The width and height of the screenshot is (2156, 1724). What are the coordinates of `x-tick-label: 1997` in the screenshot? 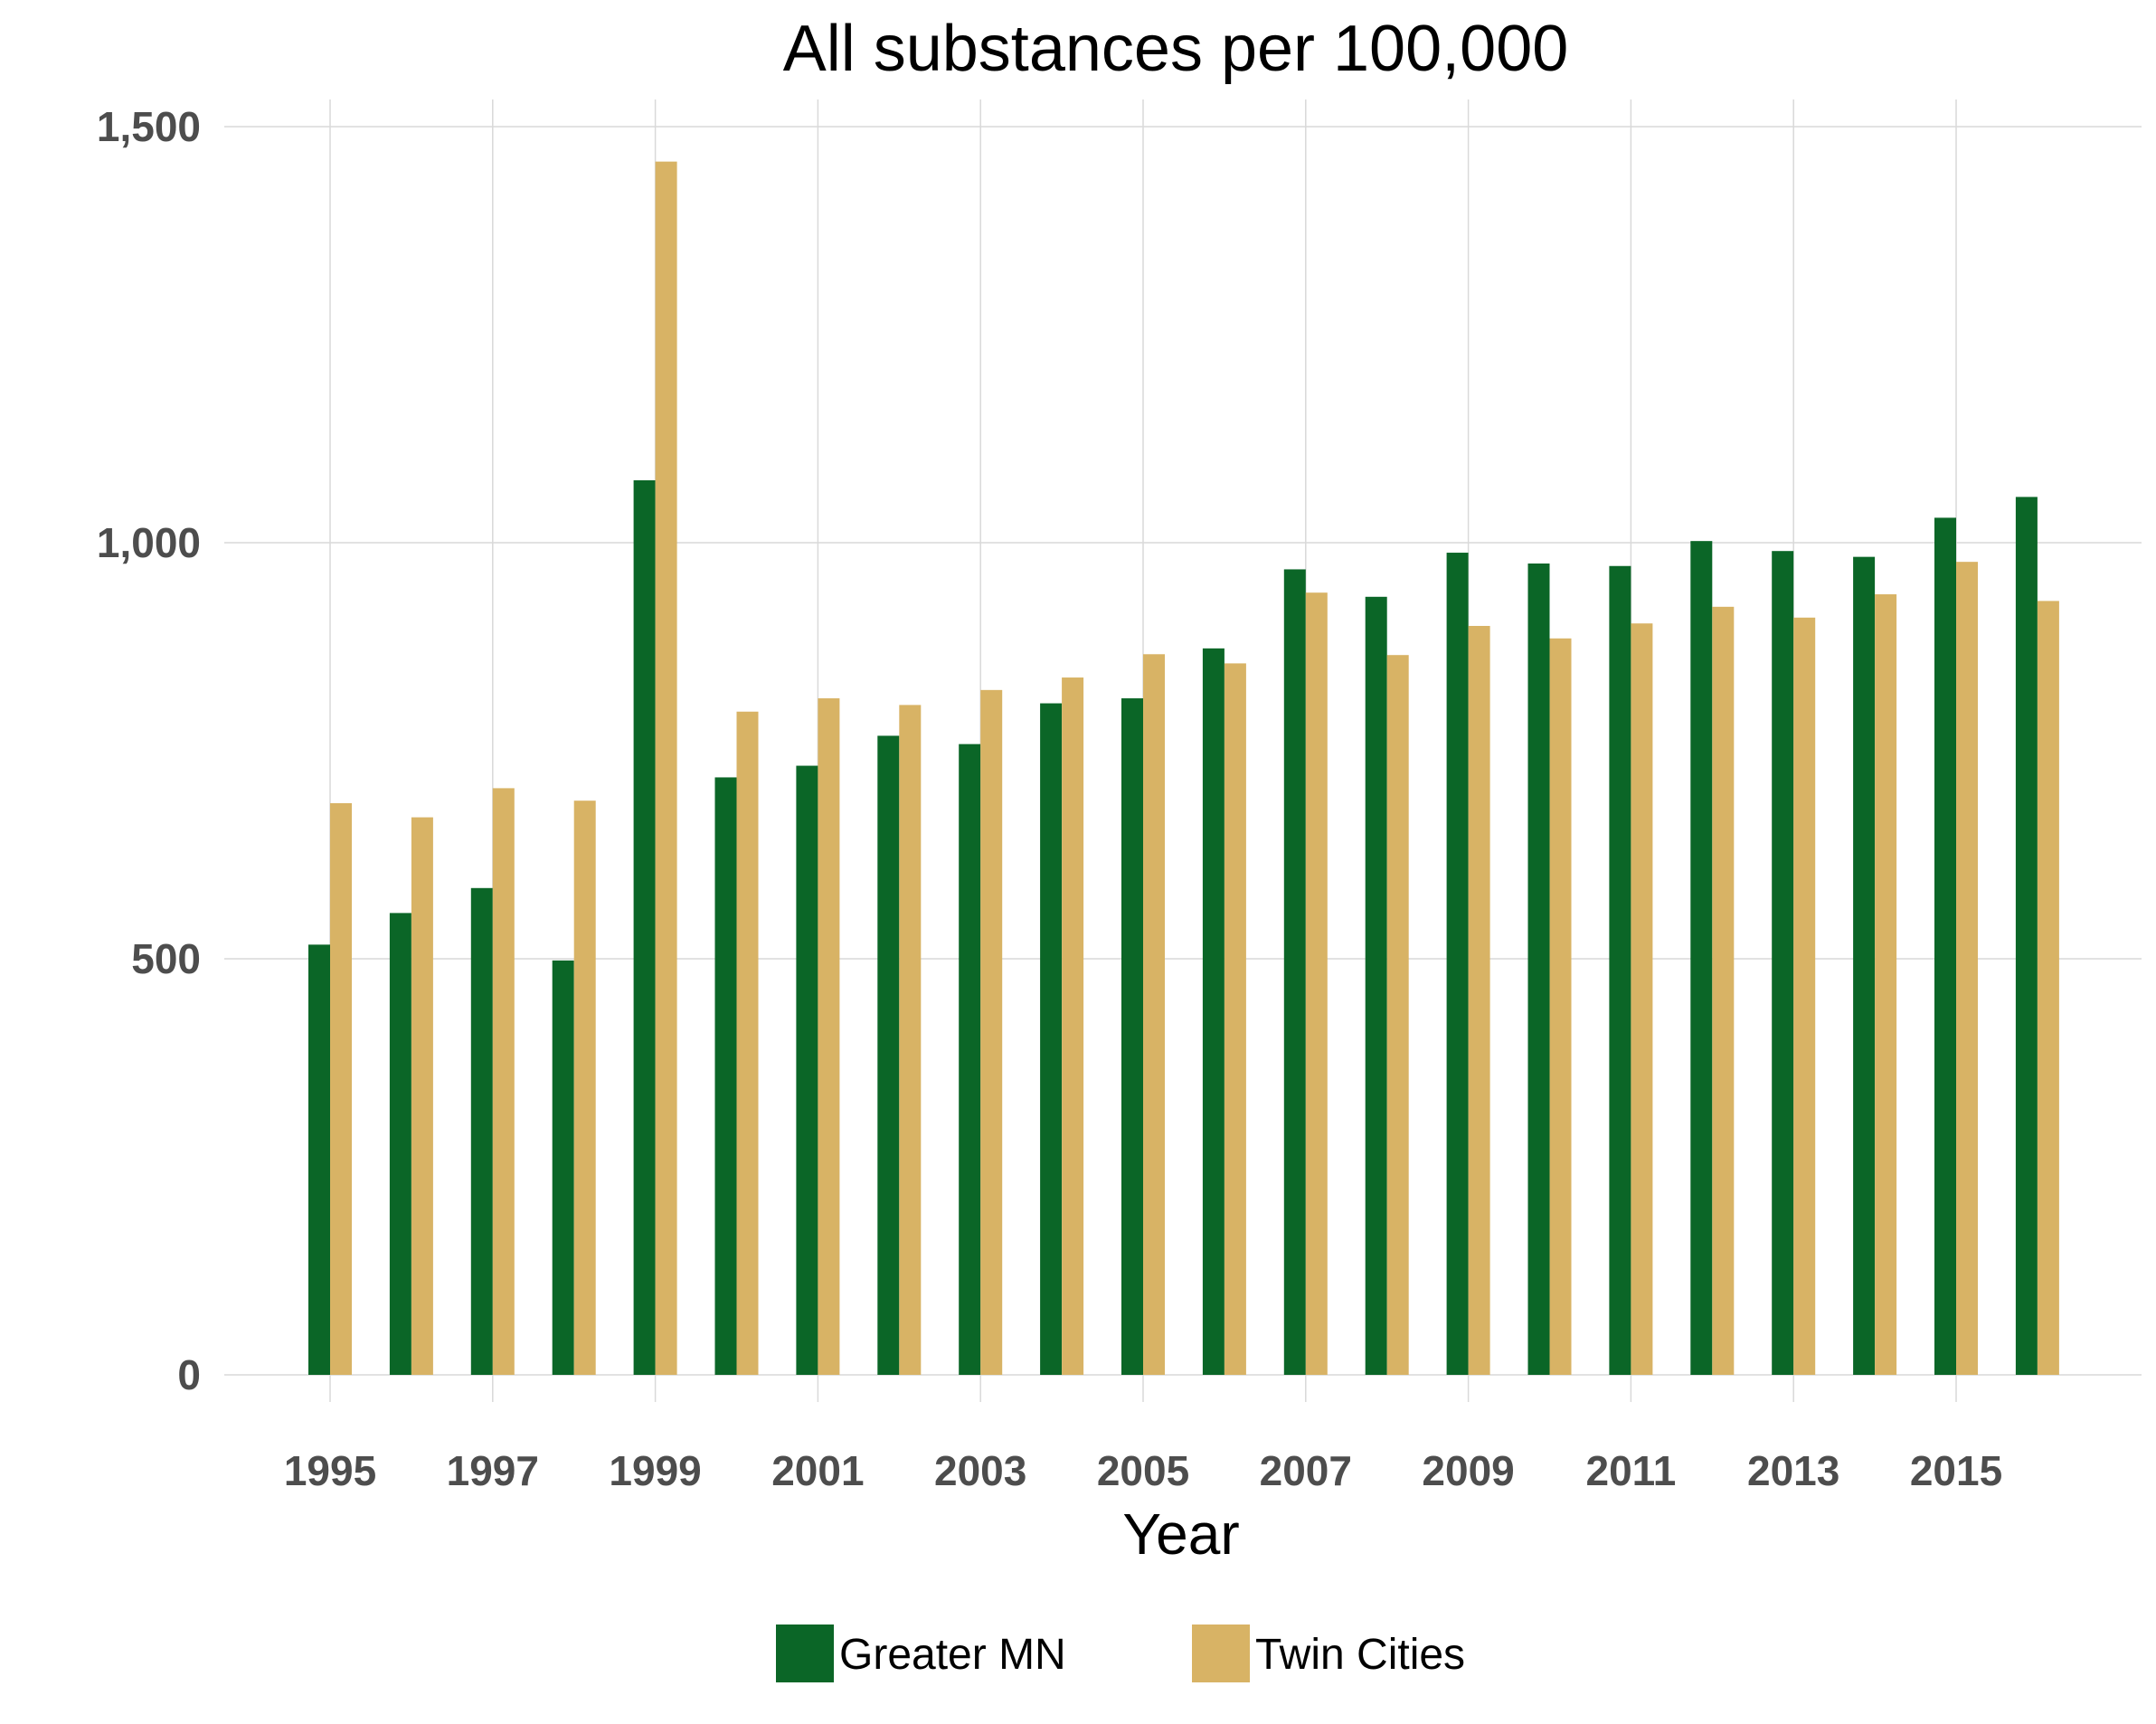 It's located at (493, 1470).